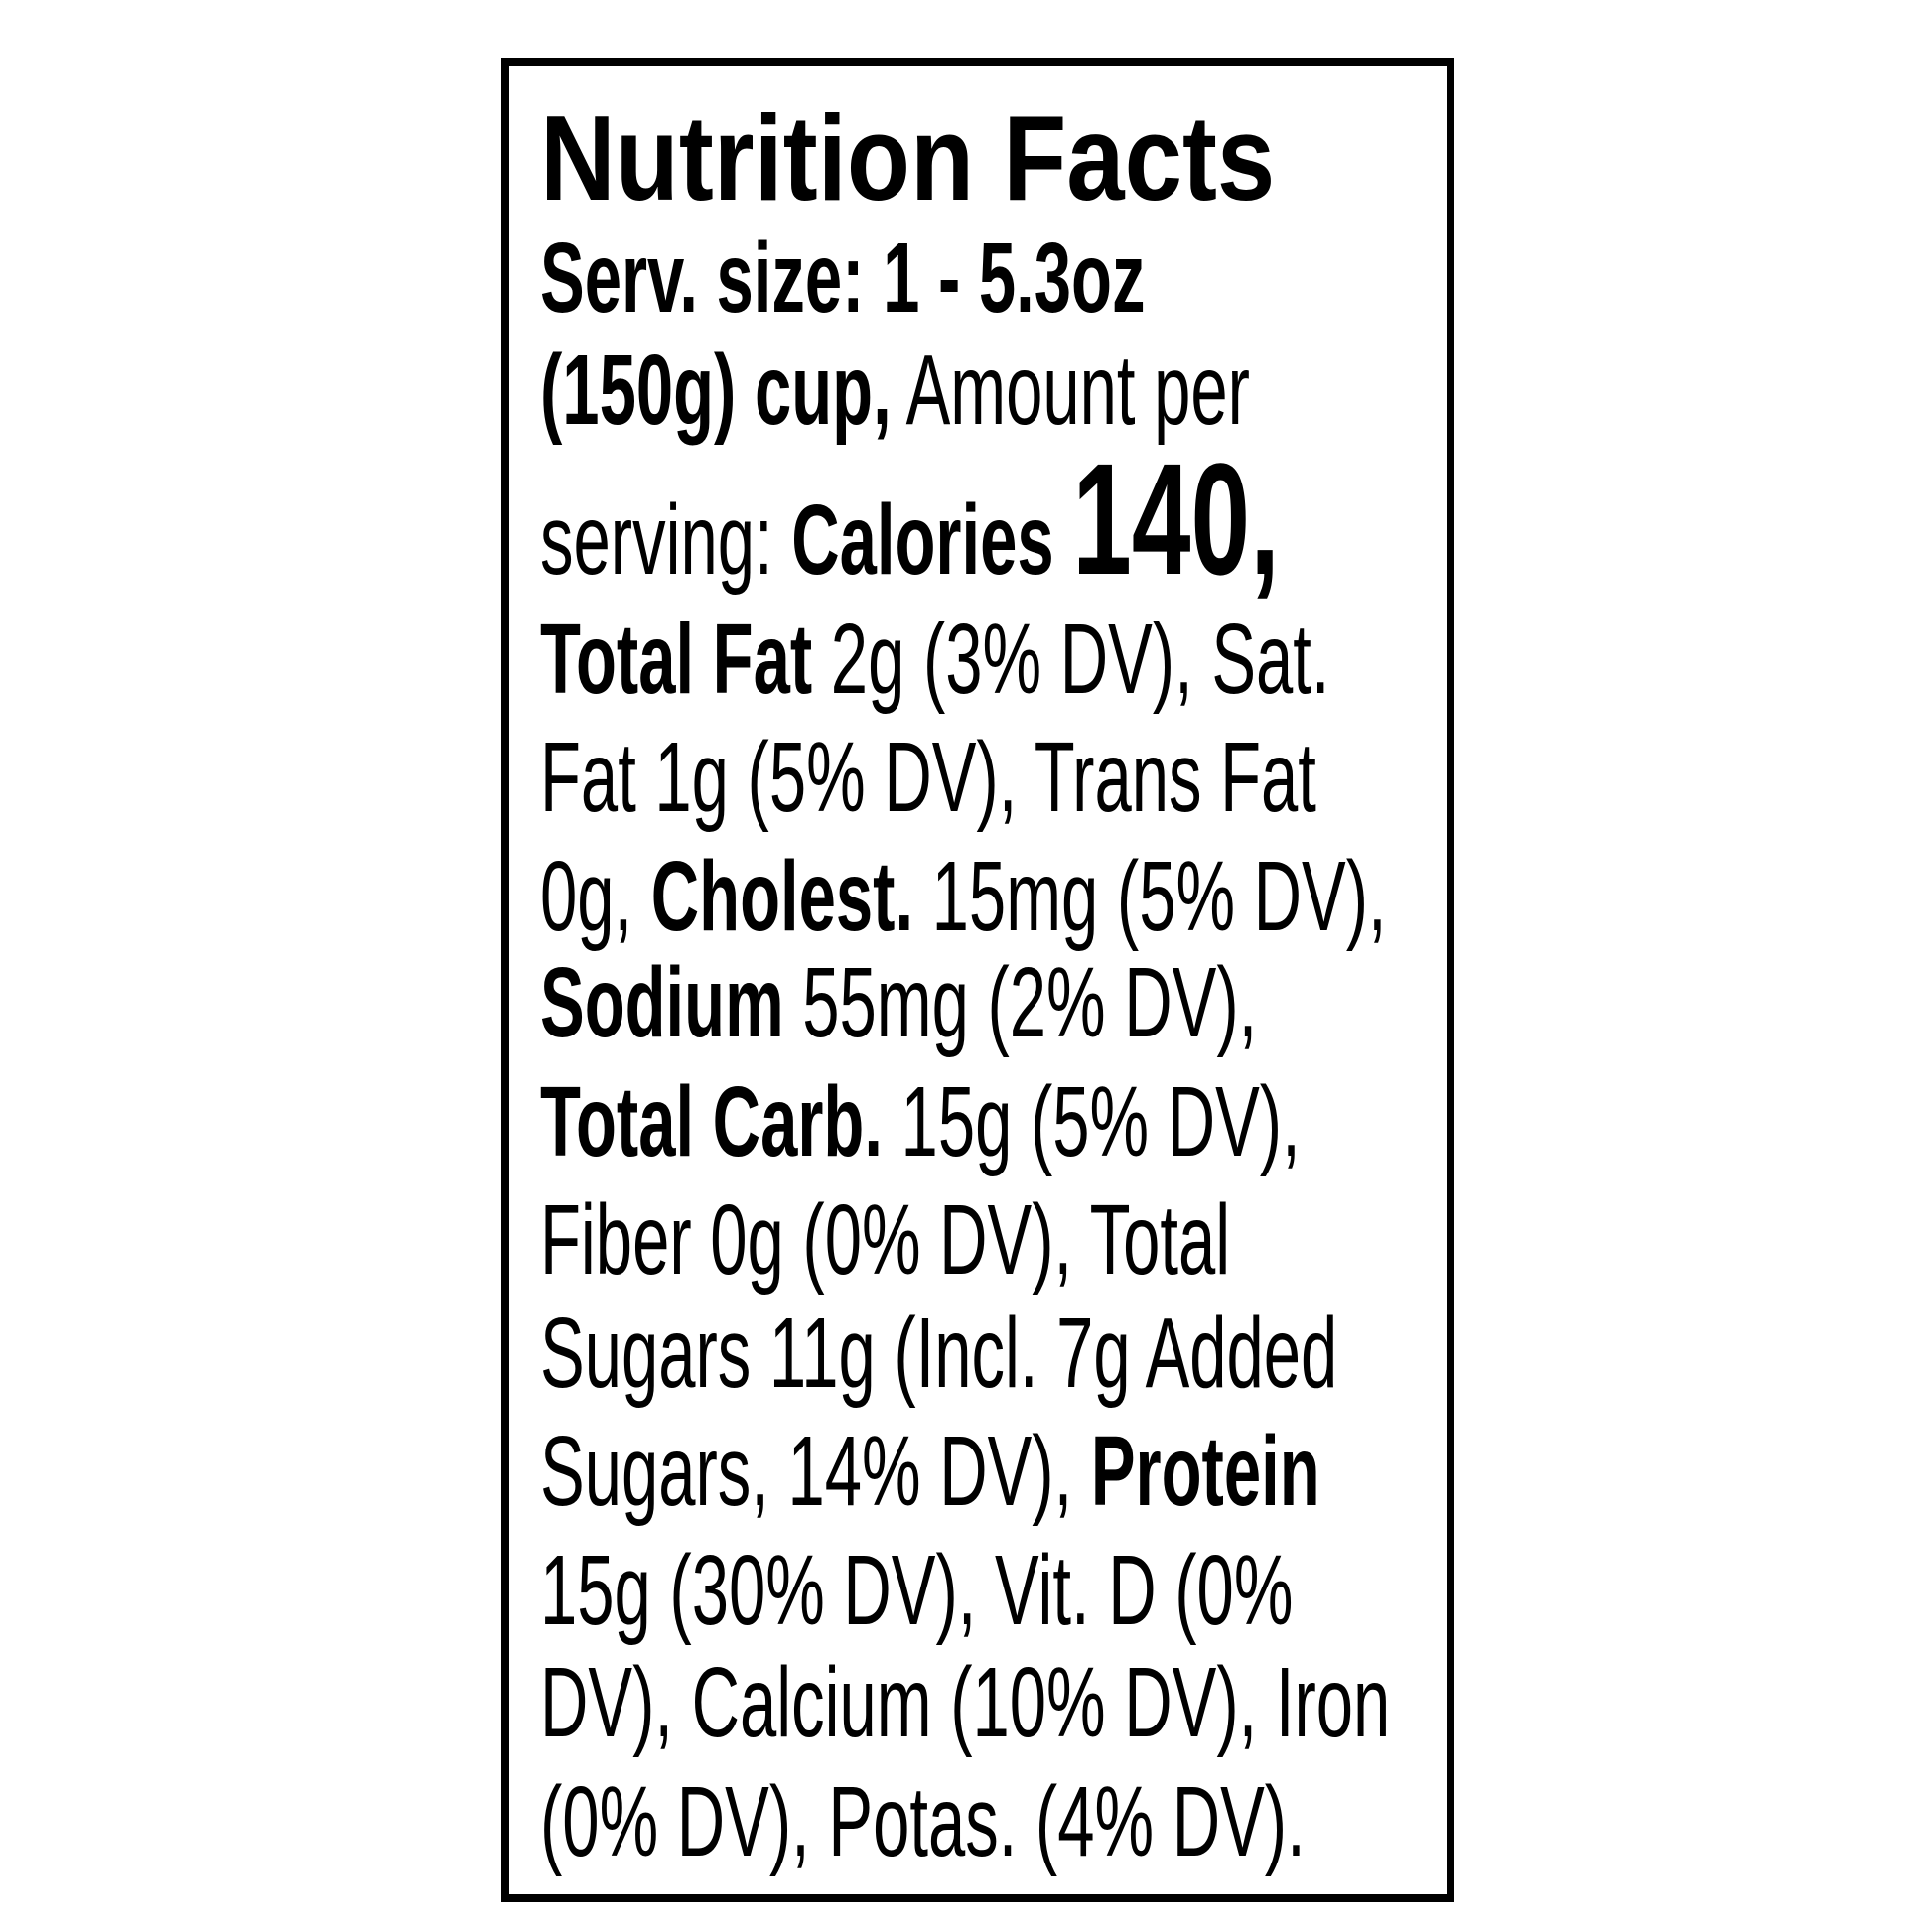 The width and height of the screenshot is (1932, 1932). I want to click on label-line: Sodium 55mg (2% DV),, so click(898, 1003).